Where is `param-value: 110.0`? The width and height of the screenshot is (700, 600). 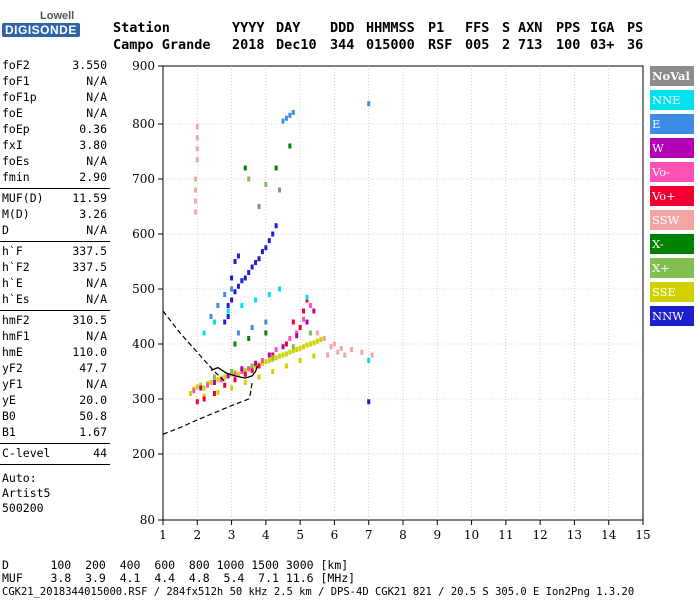 param-value: 110.0 is located at coordinates (89, 352).